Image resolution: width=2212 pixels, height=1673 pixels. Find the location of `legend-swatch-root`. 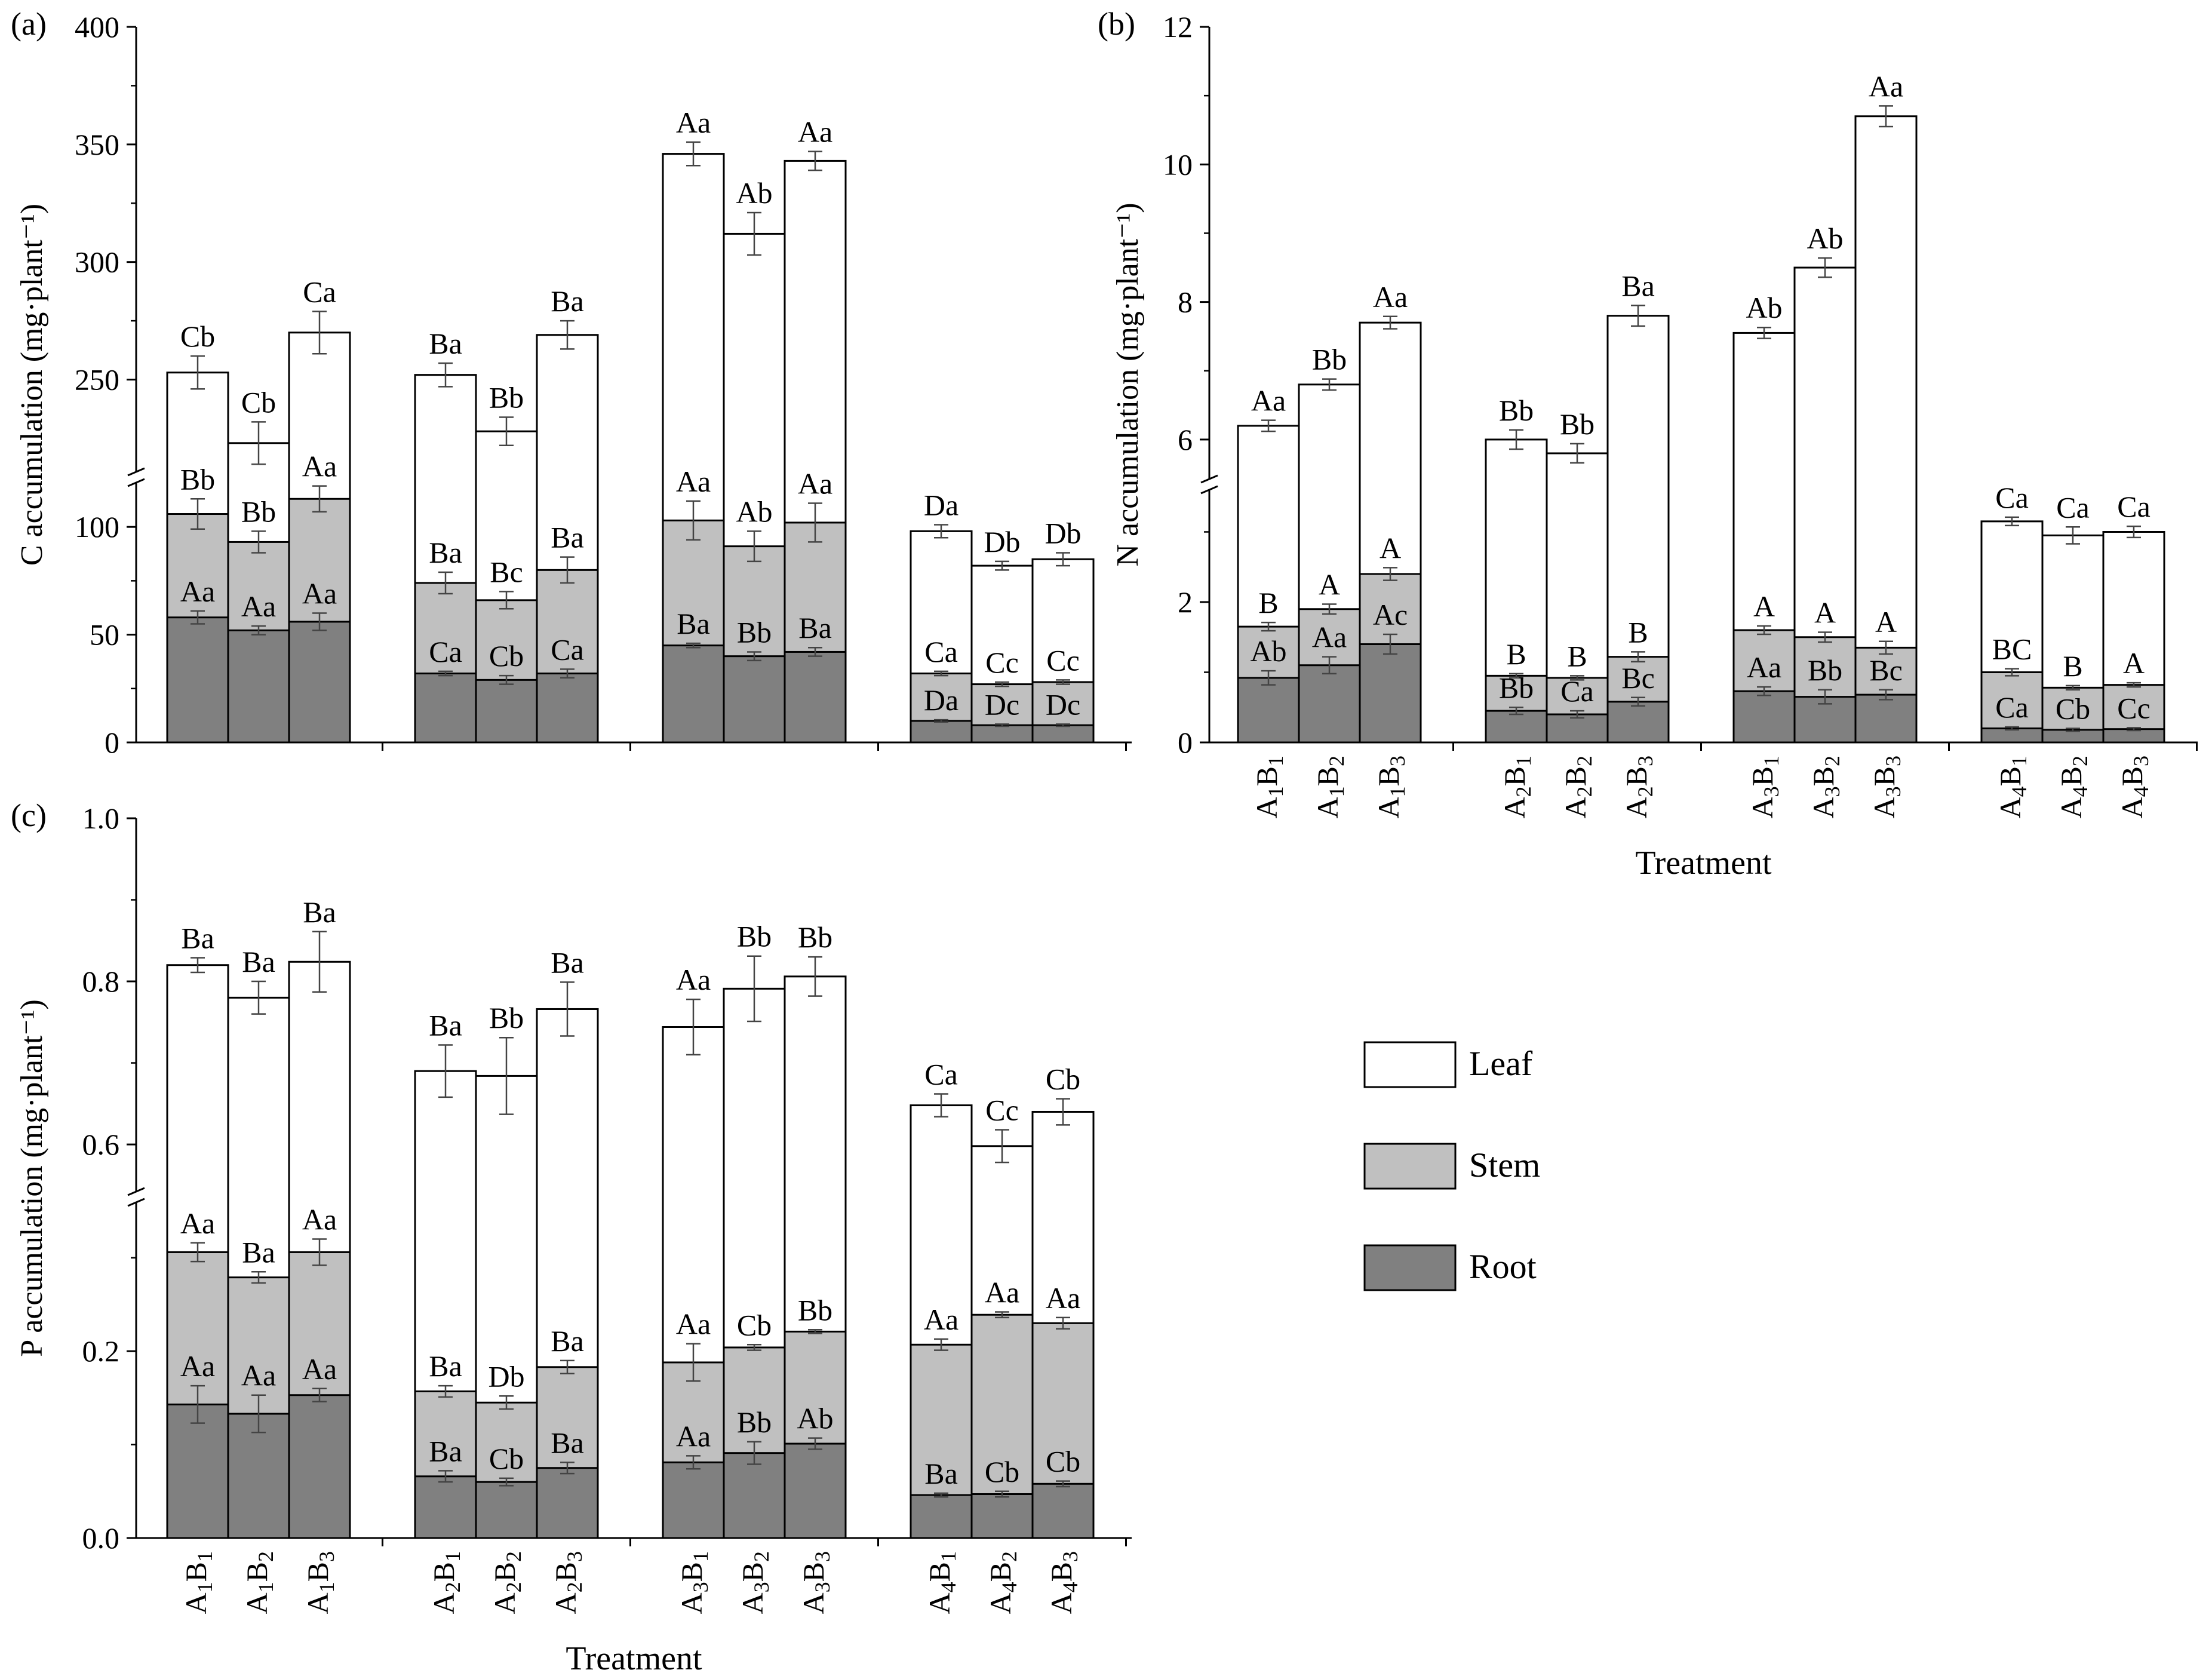

legend-swatch-root is located at coordinates (1410, 1267).